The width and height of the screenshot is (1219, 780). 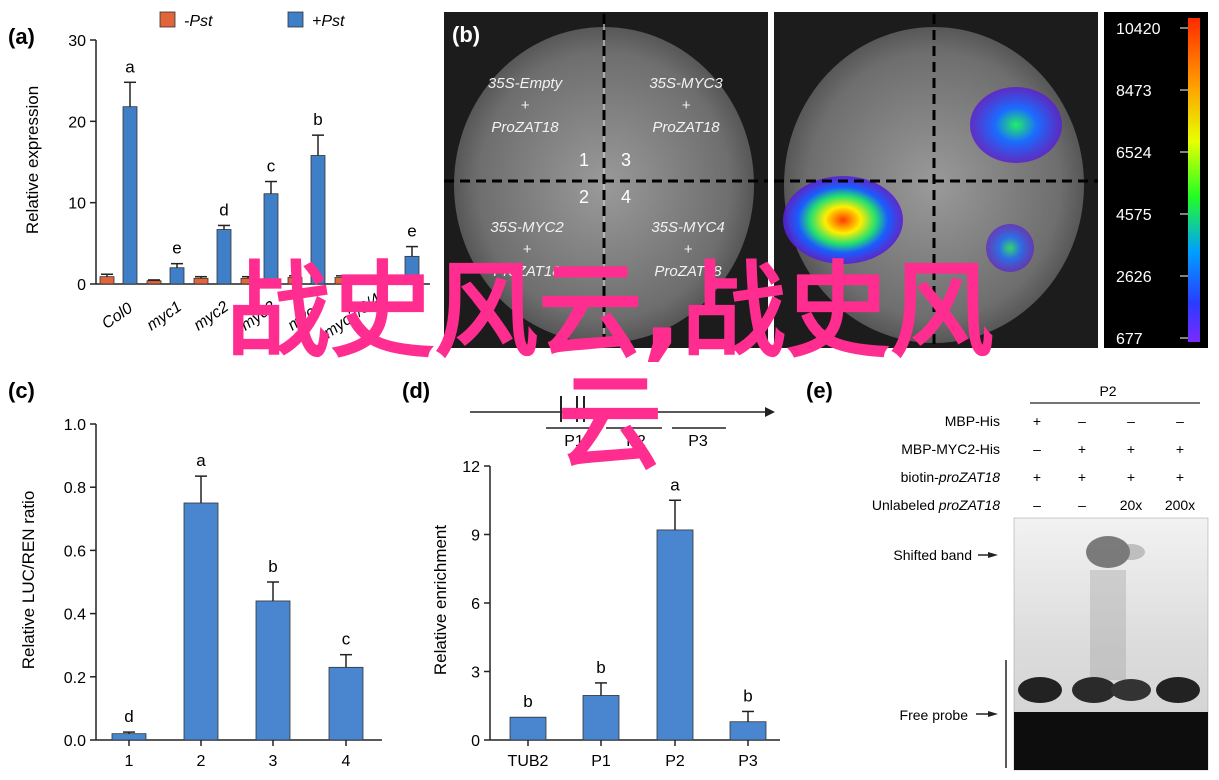 I want to click on significance-letter-myc5: e, so click(x=411, y=231).